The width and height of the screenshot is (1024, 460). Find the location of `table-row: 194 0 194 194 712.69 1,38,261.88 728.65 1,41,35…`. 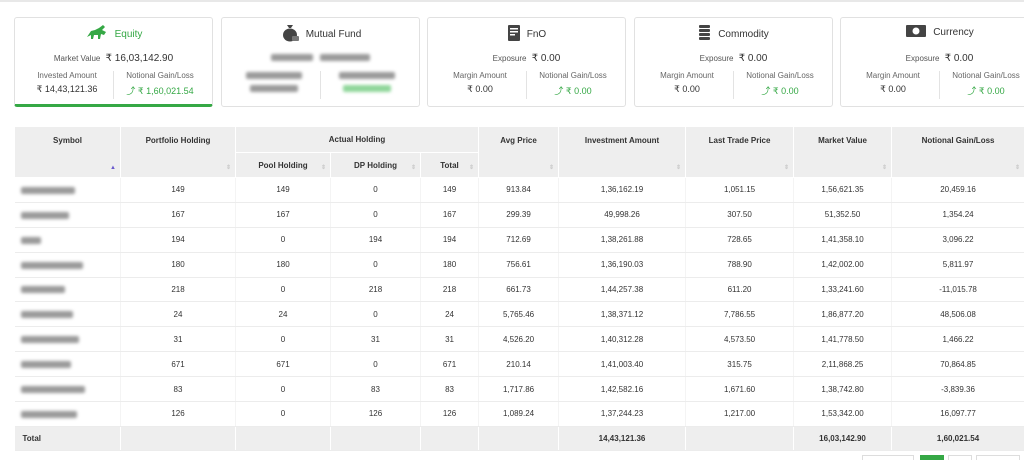

table-row: 194 0 194 194 712.69 1,38,261.88 728.65 1,41,35… is located at coordinates (519, 240).